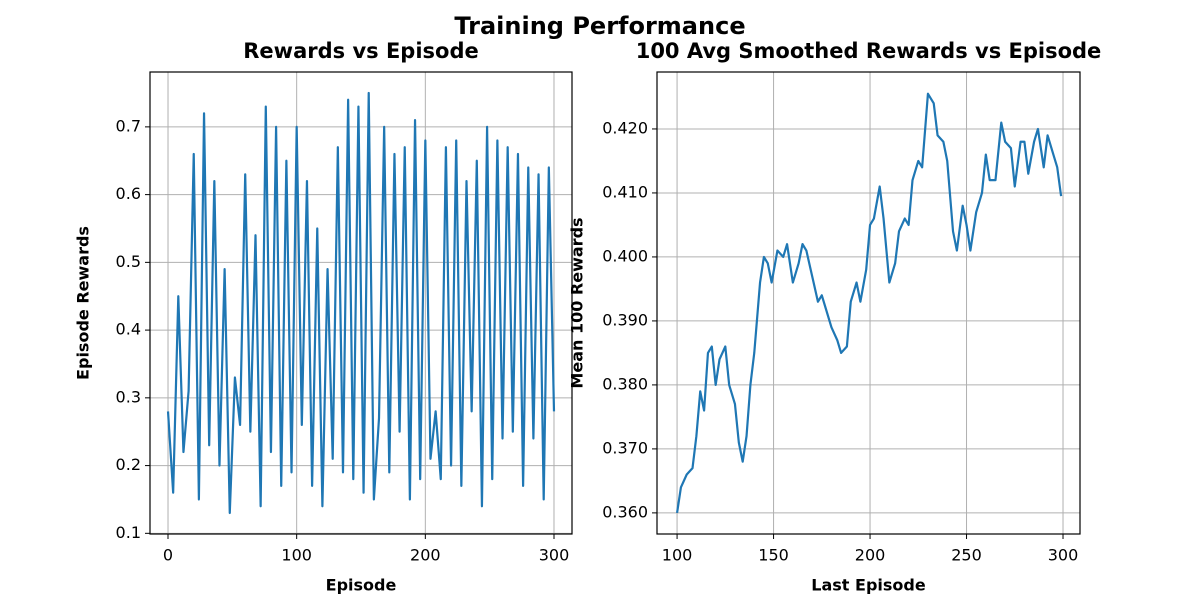  I want to click on y-tick-label: 0.7, so click(128, 125).